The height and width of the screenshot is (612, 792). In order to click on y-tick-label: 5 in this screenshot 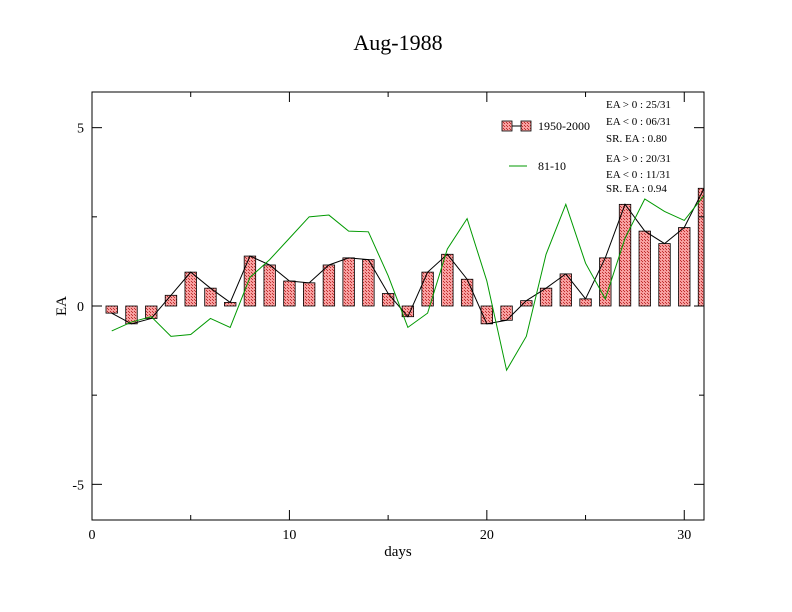, I will do `click(80, 129)`.